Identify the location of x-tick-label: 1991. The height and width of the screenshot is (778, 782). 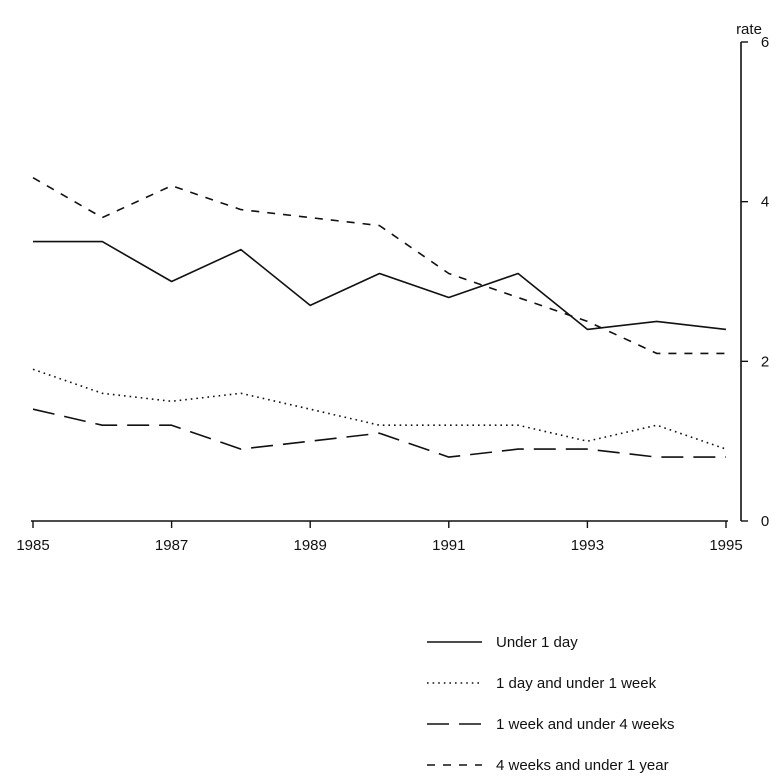
(448, 545).